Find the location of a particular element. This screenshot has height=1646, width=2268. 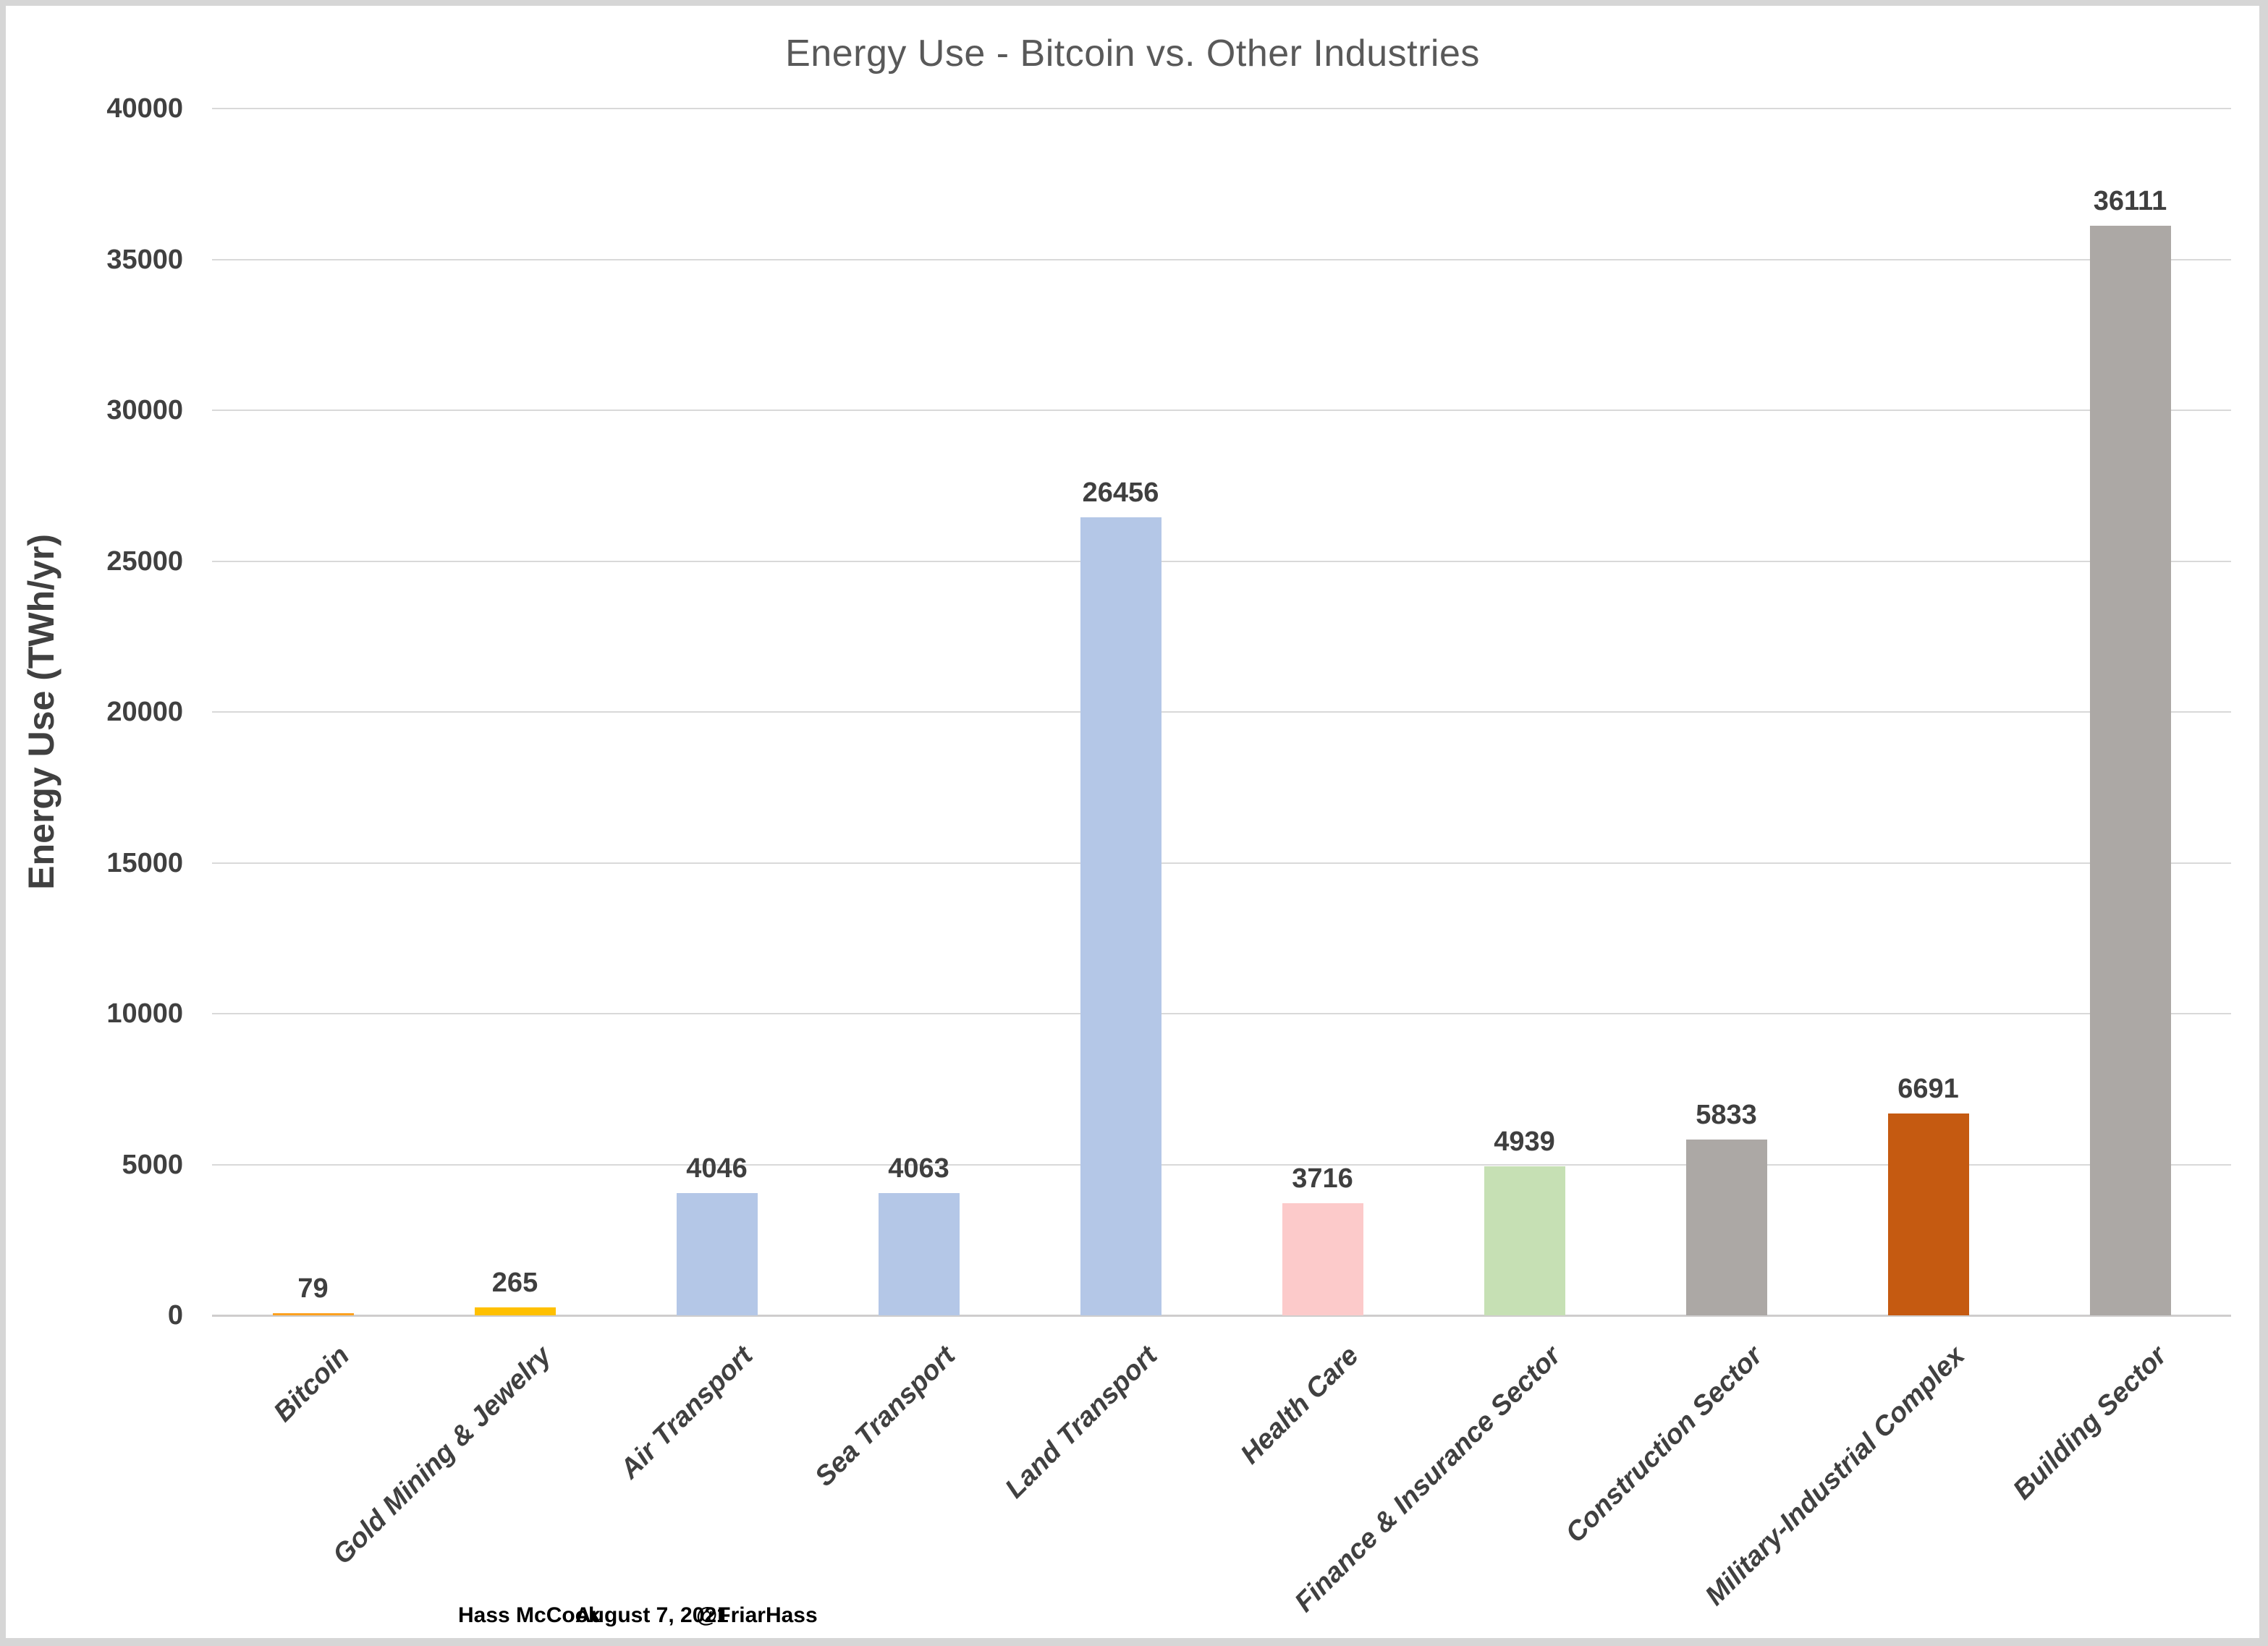

y-tick-label-35000: 35000 is located at coordinates (144, 259).